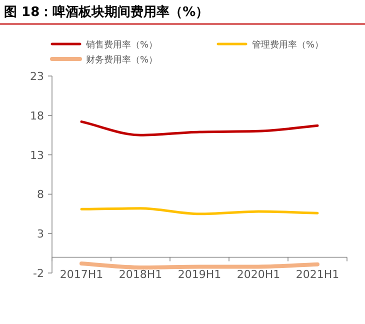  Describe the element at coordinates (40, 195) in the screenshot. I see `y-tick-label: 8` at that location.